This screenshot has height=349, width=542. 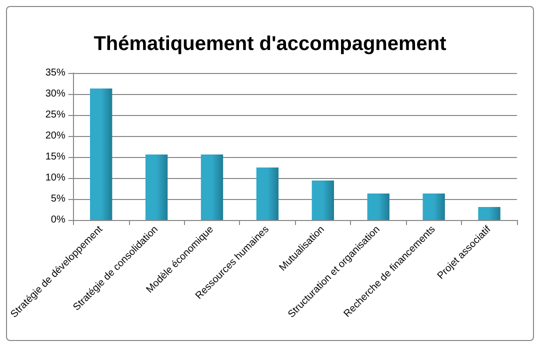 I want to click on y-tick-label: 35%, so click(x=55, y=73).